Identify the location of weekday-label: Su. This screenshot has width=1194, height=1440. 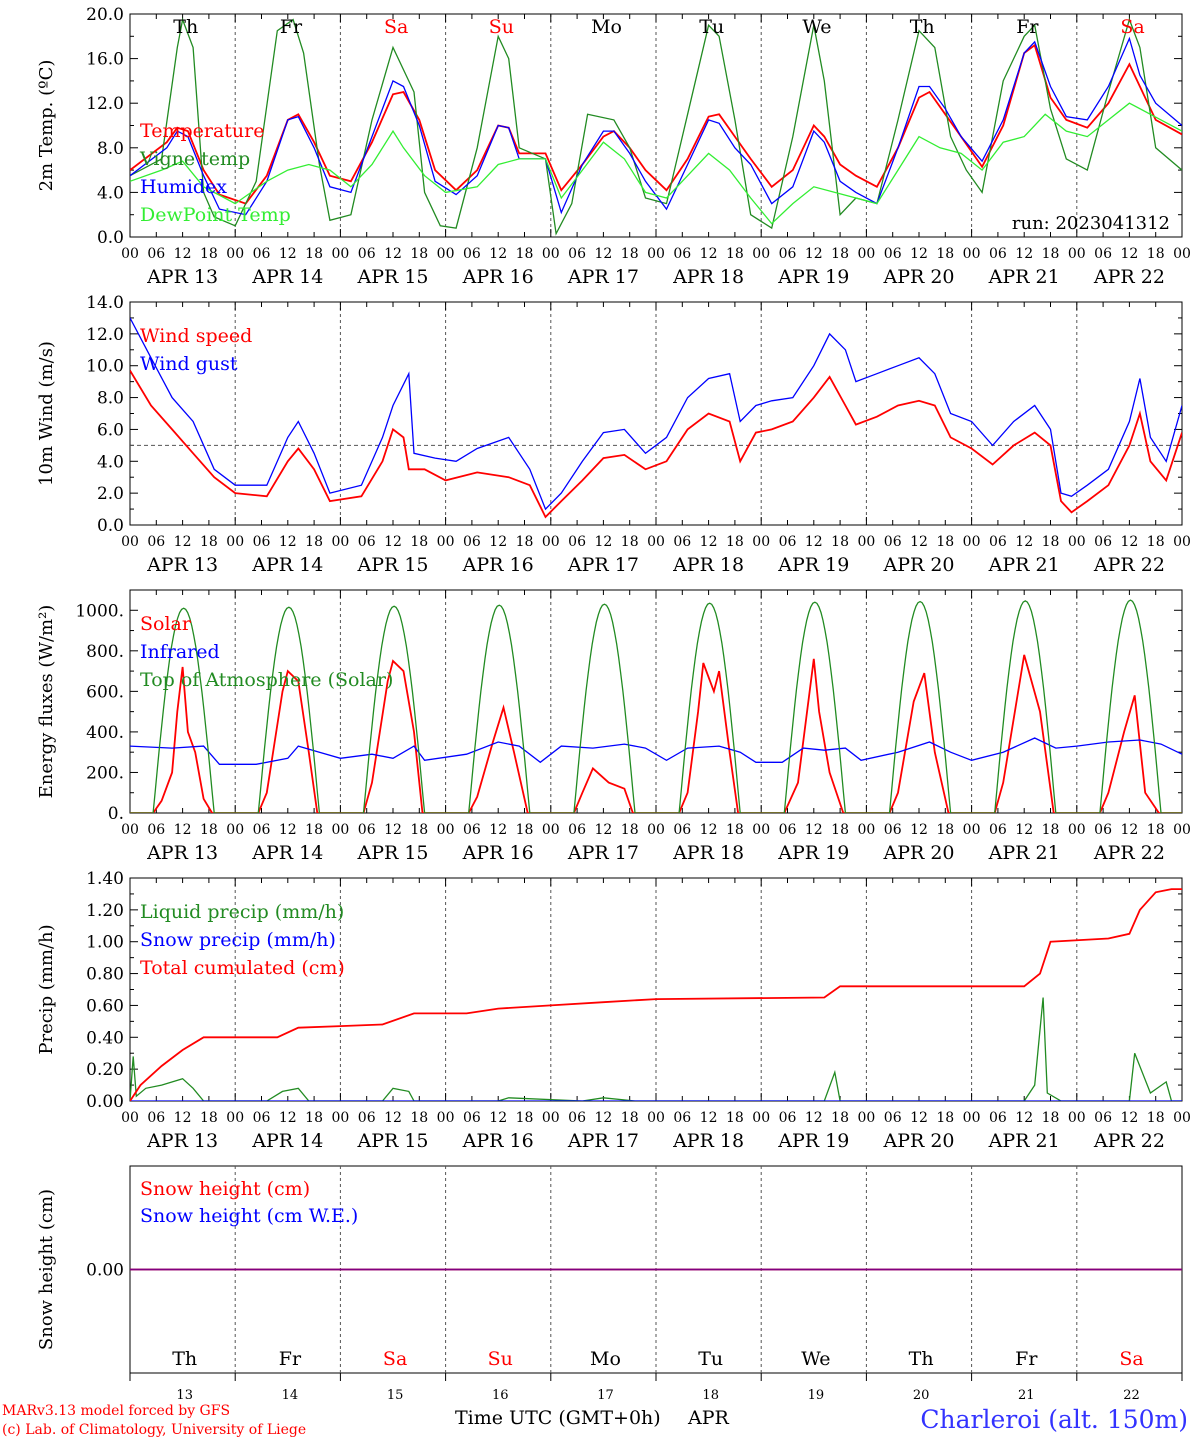
(500, 1359).